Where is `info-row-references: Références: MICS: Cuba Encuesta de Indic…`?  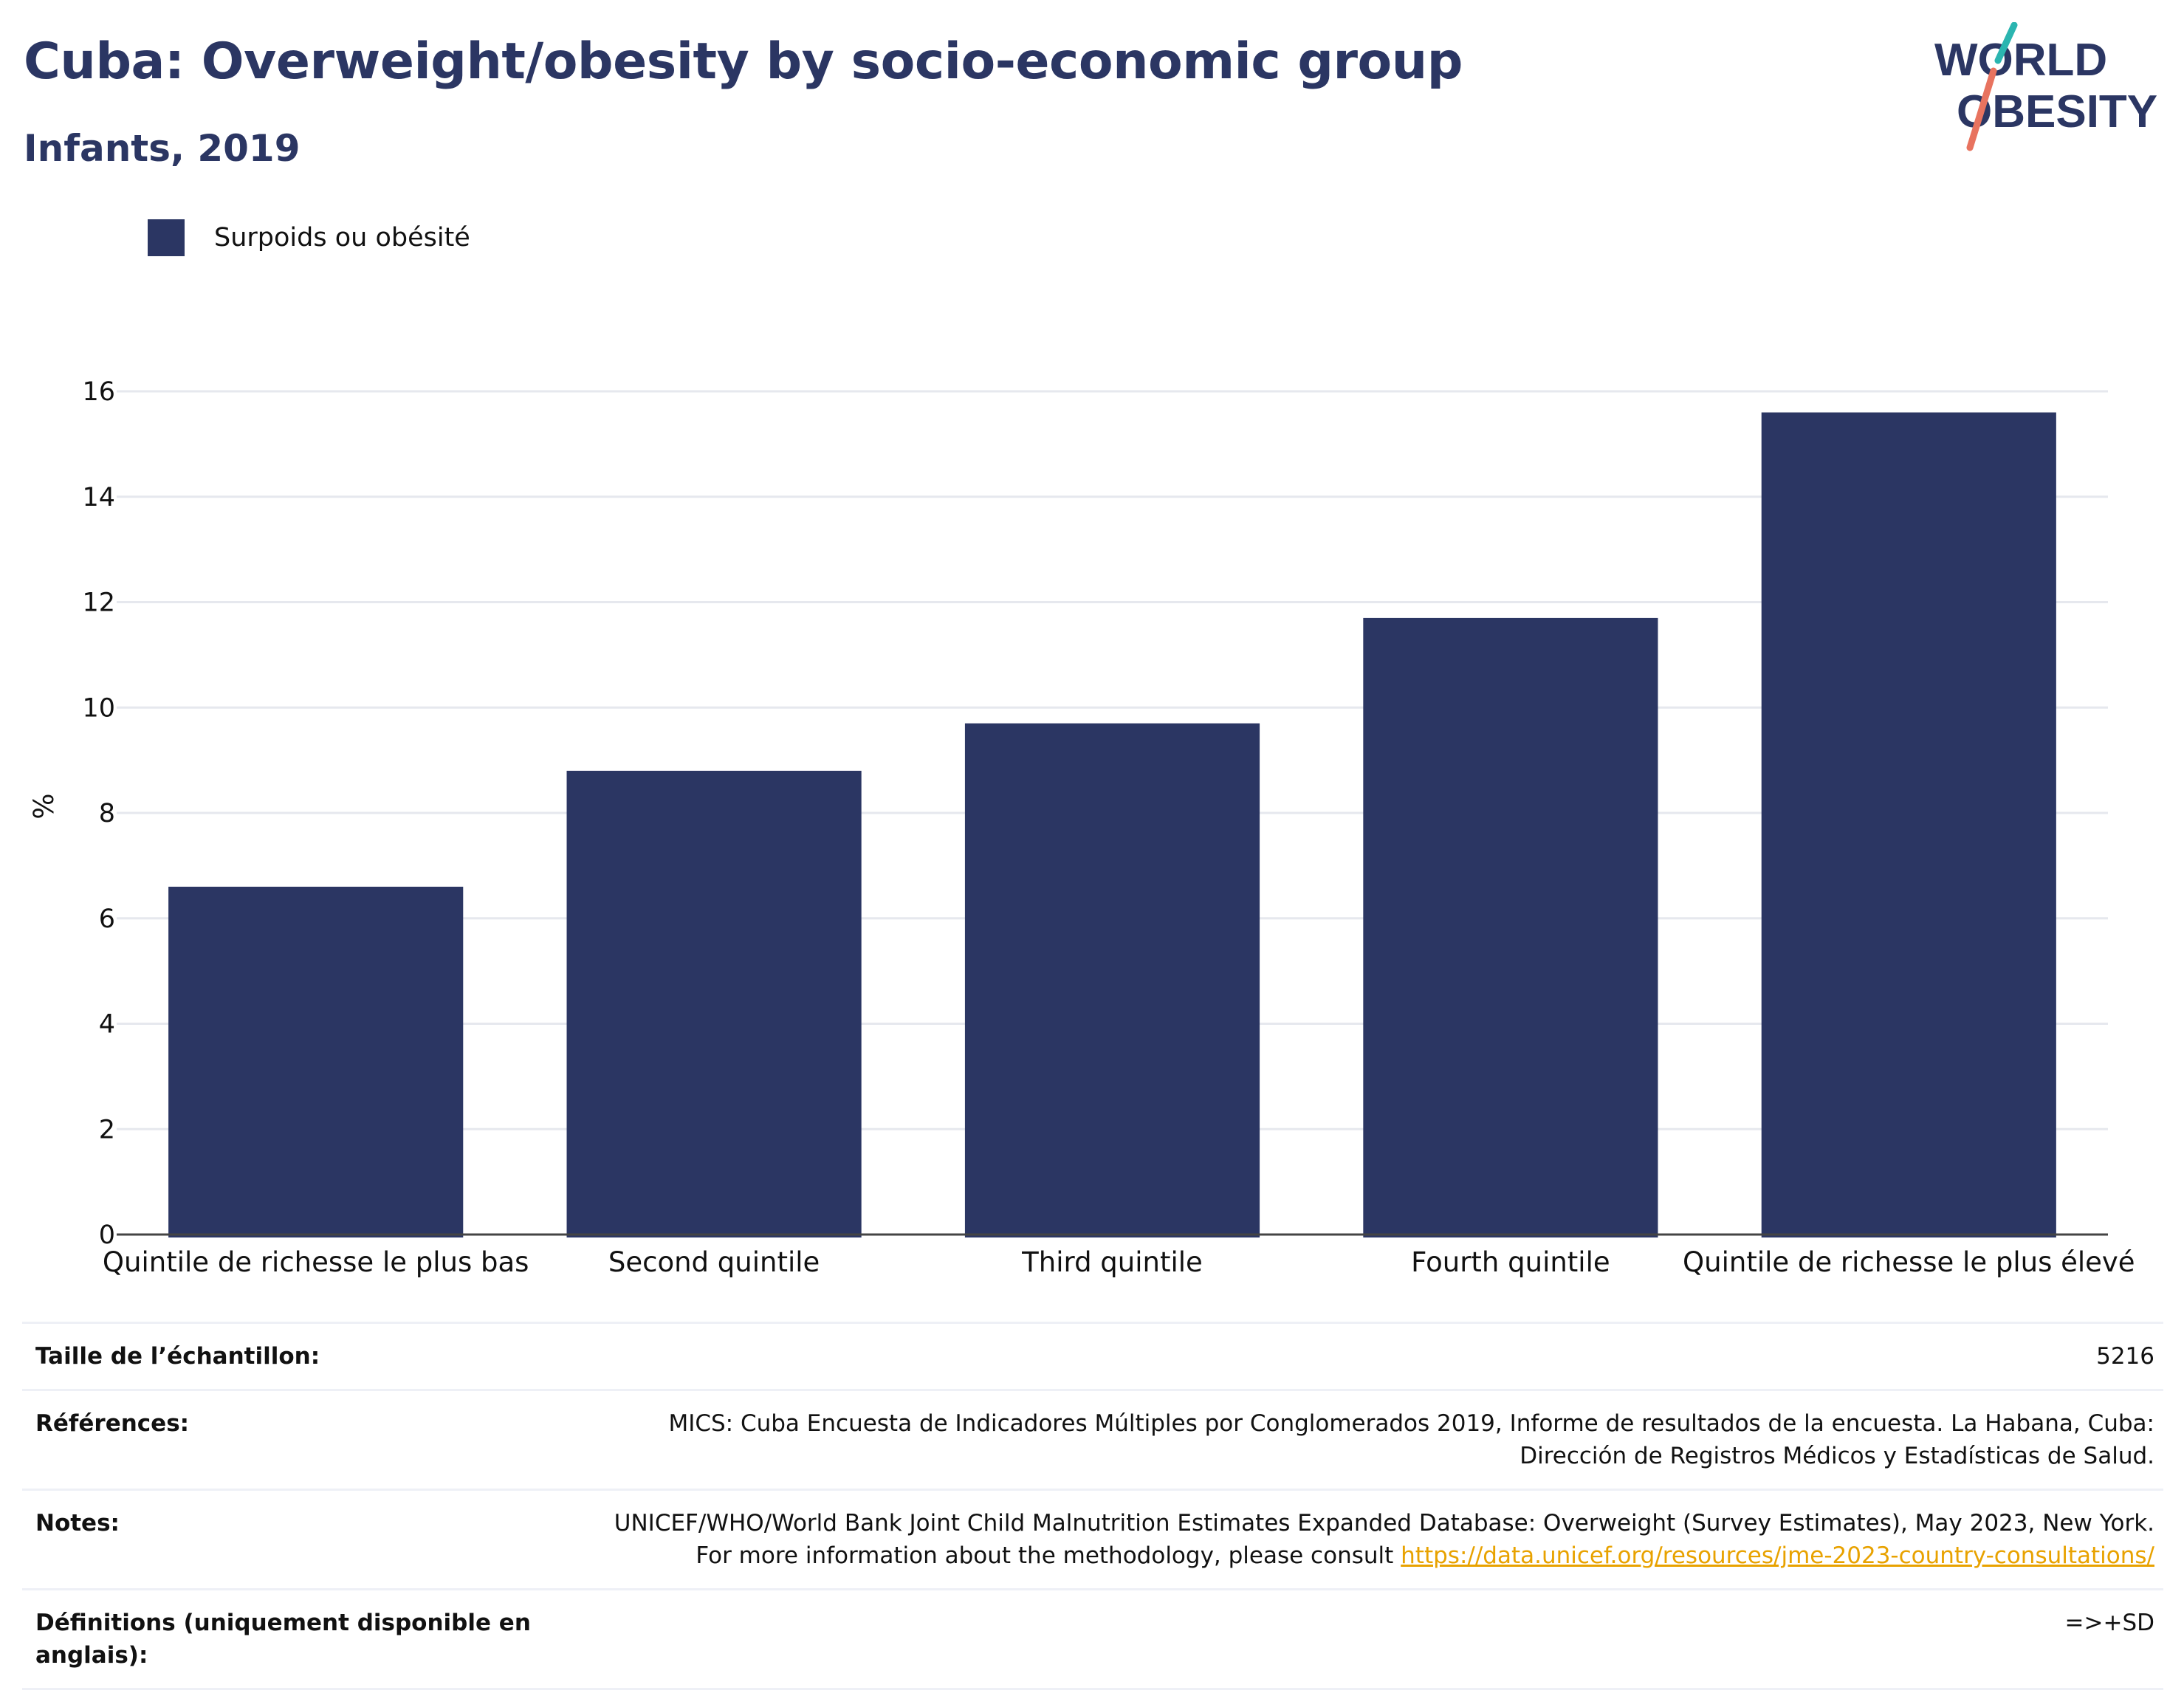 info-row-references: Références: MICS: Cuba Encuesta de Indic… is located at coordinates (1093, 1439).